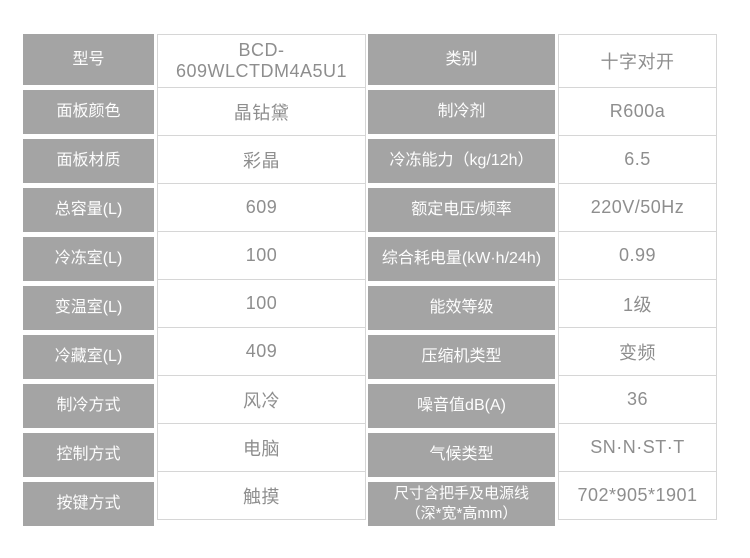  Describe the element at coordinates (461, 112) in the screenshot. I see `spec-label-refrigerant: 制冷剂` at that location.